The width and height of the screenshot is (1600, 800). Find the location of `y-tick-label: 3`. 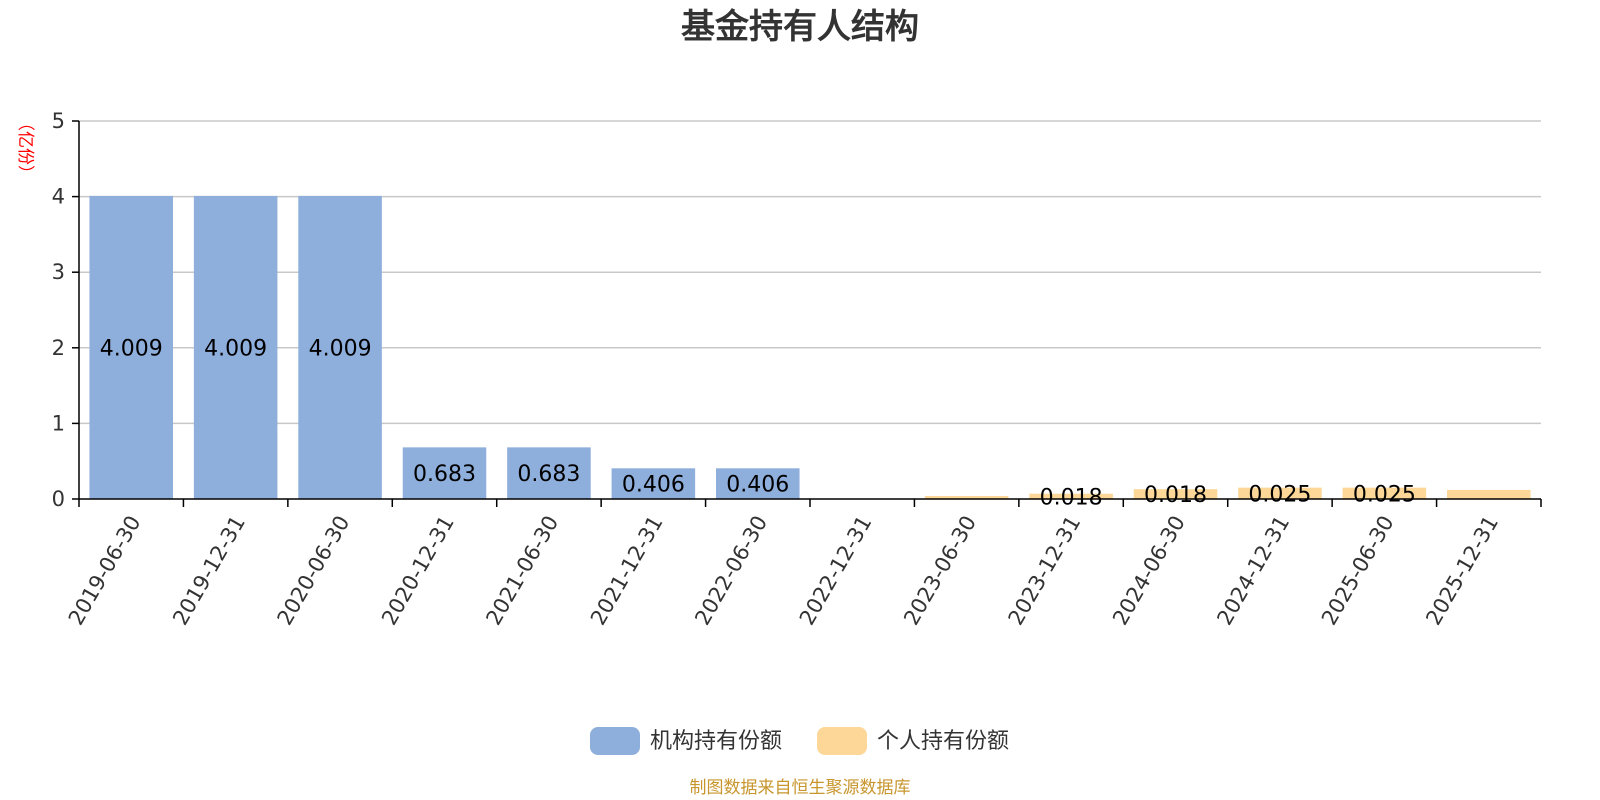

y-tick-label: 3 is located at coordinates (58, 272).